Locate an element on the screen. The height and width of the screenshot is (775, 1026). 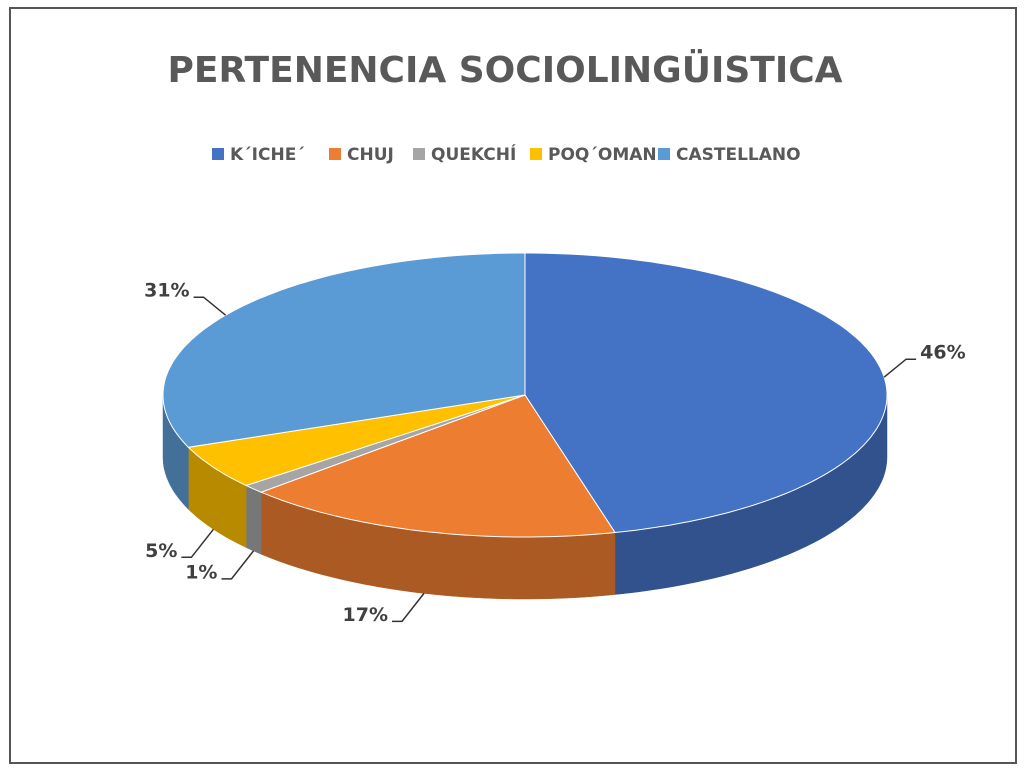
legend-label: POQ´OMAN is located at coordinates (602, 155).